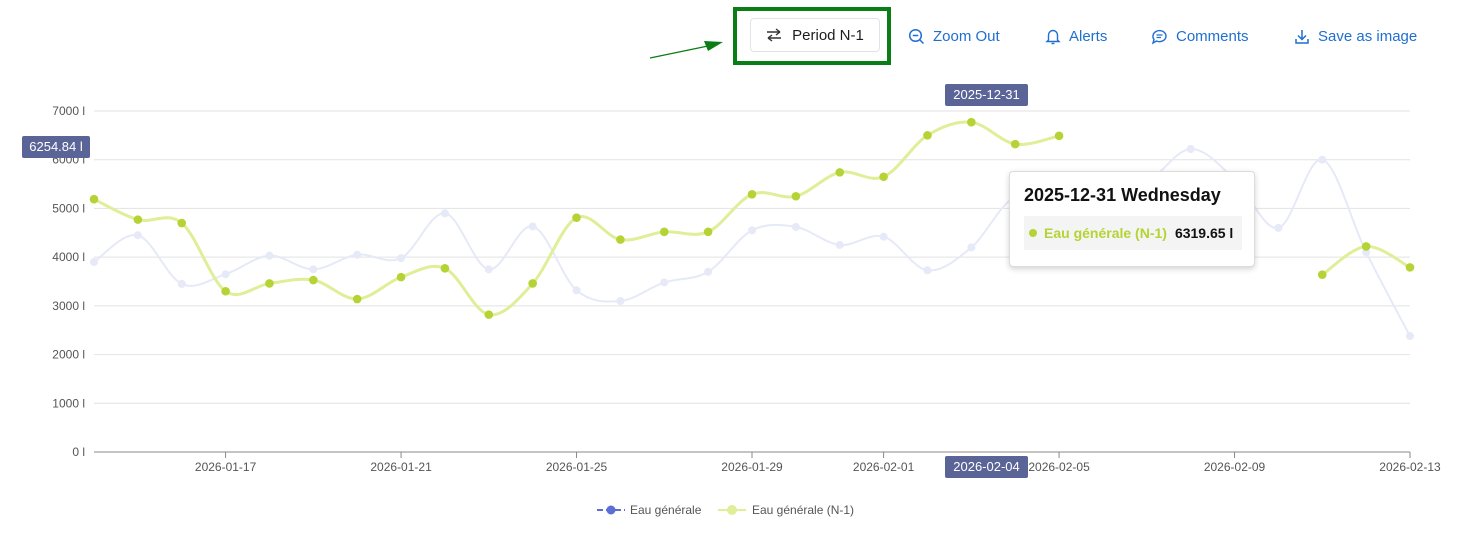  I want to click on period-n1-button: Period N-1, so click(815, 35).